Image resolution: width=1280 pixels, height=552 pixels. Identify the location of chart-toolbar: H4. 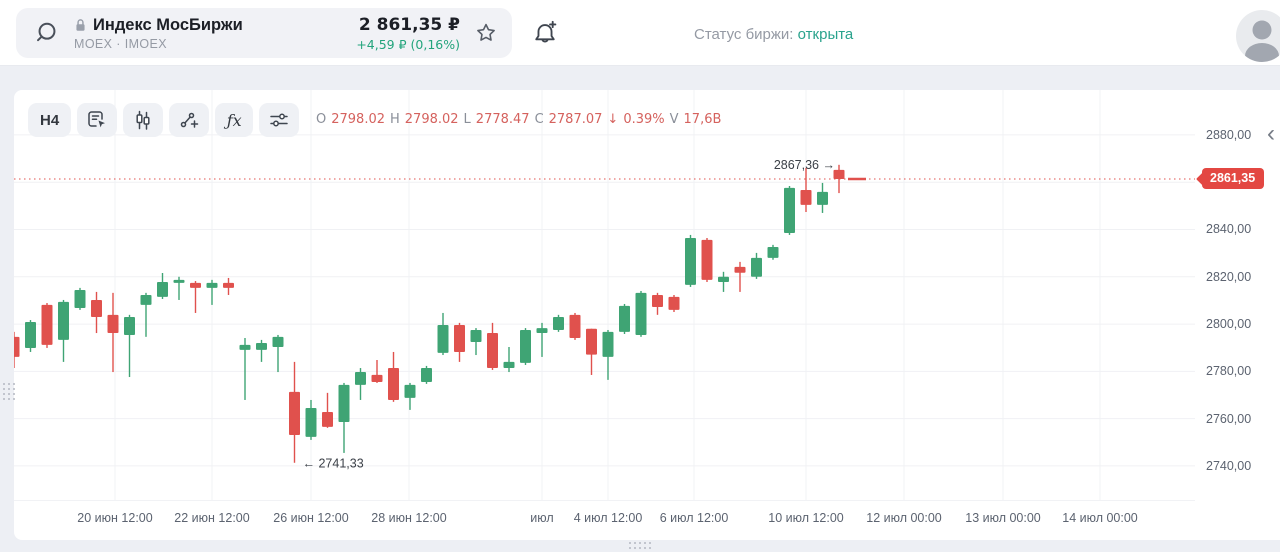
(164, 120).